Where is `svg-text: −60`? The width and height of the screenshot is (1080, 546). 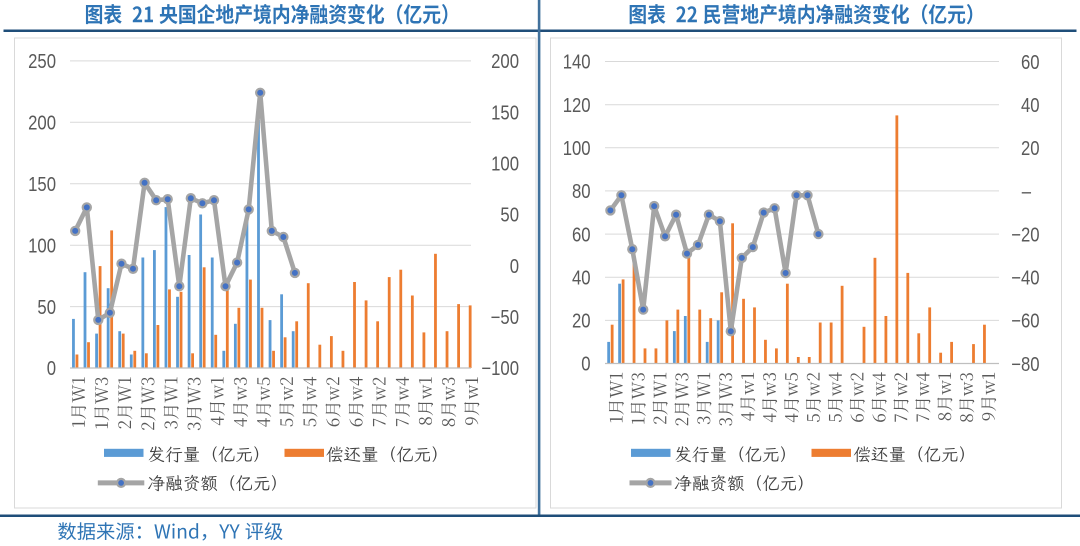
svg-text: −60 is located at coordinates (1025, 320).